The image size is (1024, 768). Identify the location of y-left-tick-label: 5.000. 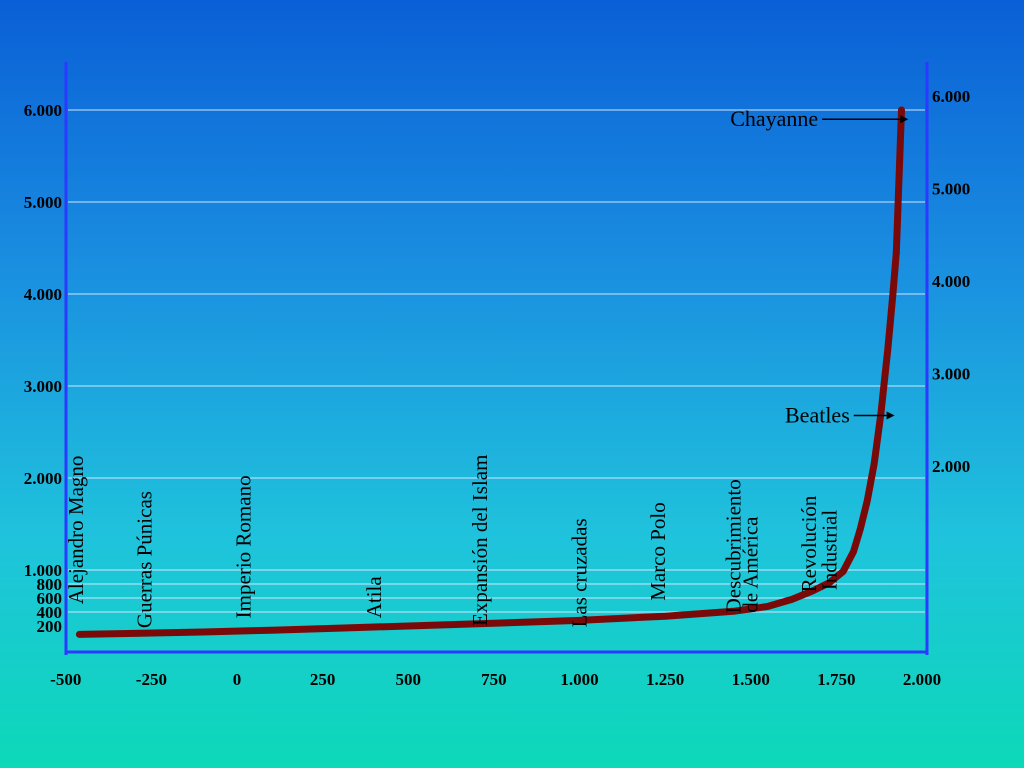
(43, 202).